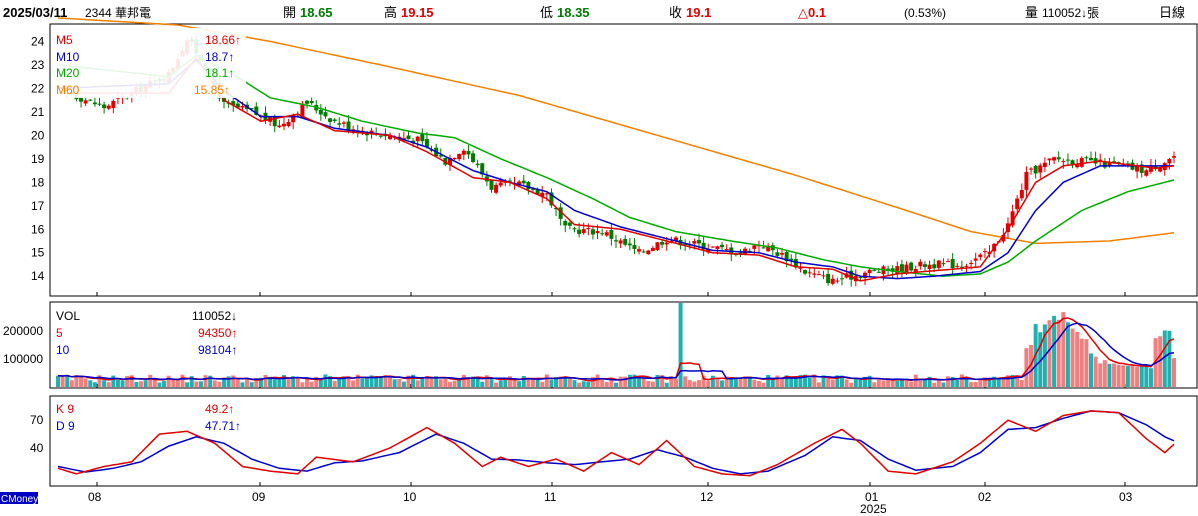 This screenshot has height=516, width=1198. I want to click on x-tick-01: 01, so click(872, 497).